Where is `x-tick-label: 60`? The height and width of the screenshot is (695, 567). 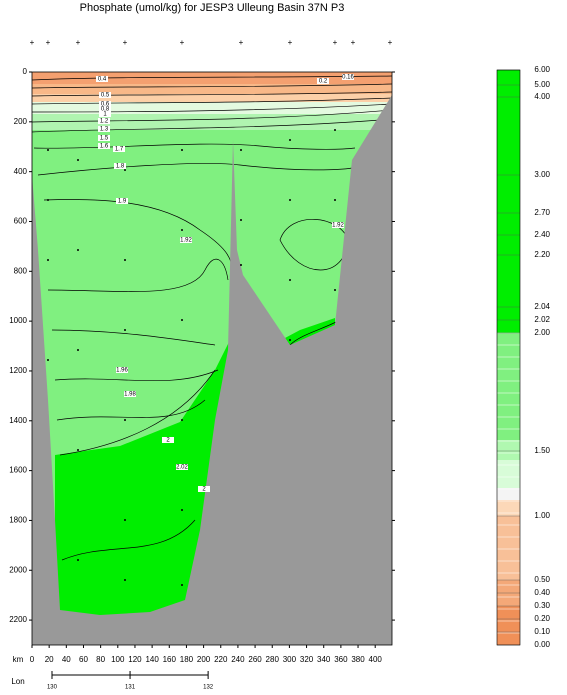
x-tick-label: 60 is located at coordinates (83, 659).